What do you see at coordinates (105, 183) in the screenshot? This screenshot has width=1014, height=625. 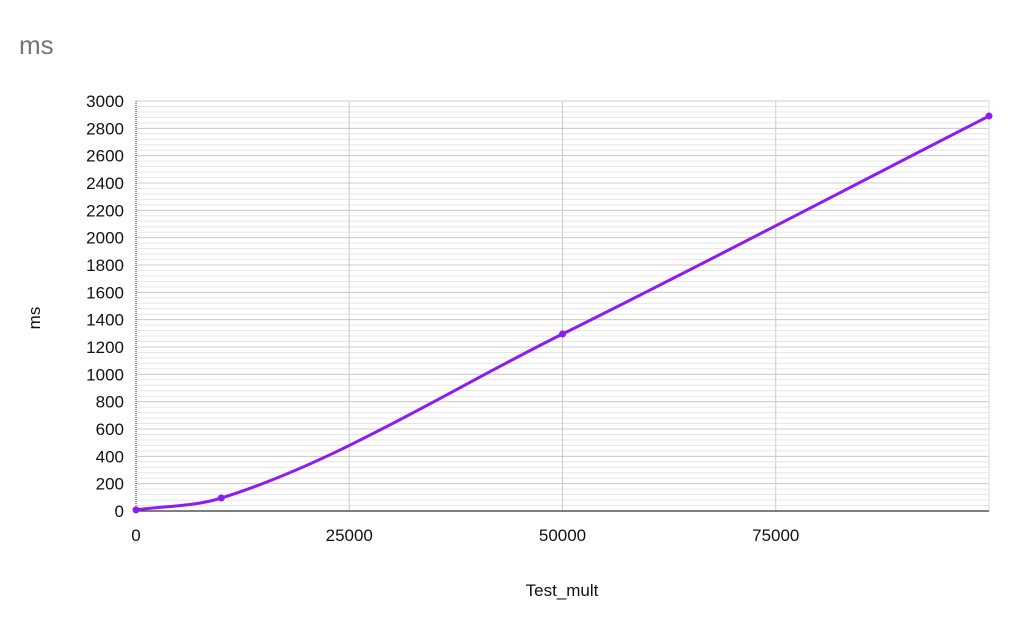 I see `y-tick-label: 2400` at bounding box center [105, 183].